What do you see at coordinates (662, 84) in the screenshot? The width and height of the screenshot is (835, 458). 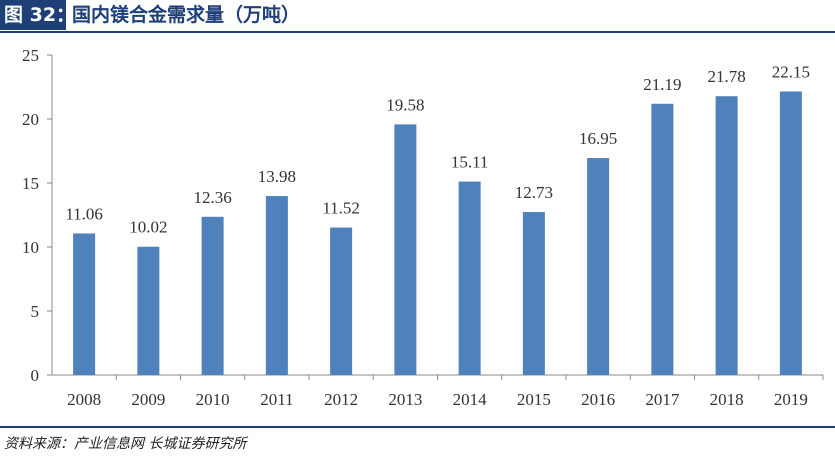 I see `data-label: 21.19` at bounding box center [662, 84].